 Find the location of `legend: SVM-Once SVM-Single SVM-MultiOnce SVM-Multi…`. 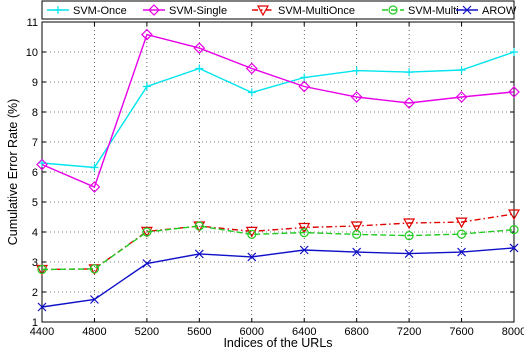

legend: SVM-Once SVM-Single SVM-MultiOnce SVM-Multi… is located at coordinates (279, 10).